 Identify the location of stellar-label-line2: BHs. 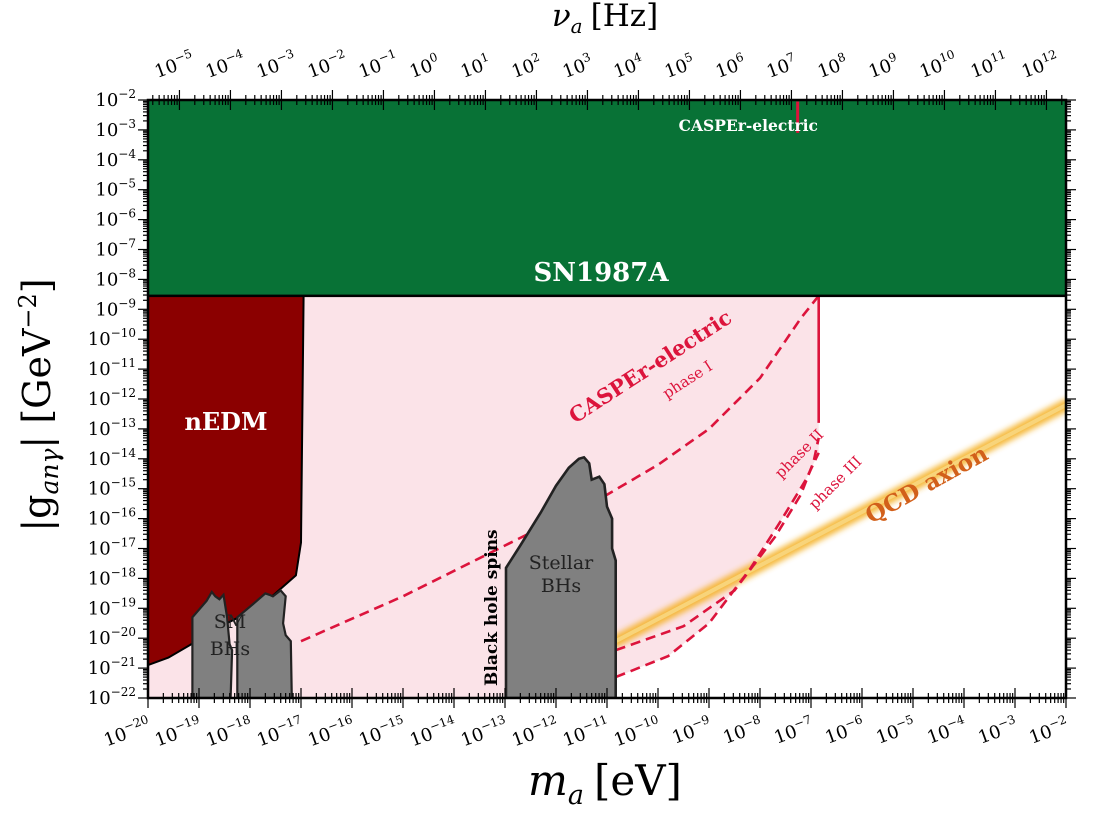
(561, 586).